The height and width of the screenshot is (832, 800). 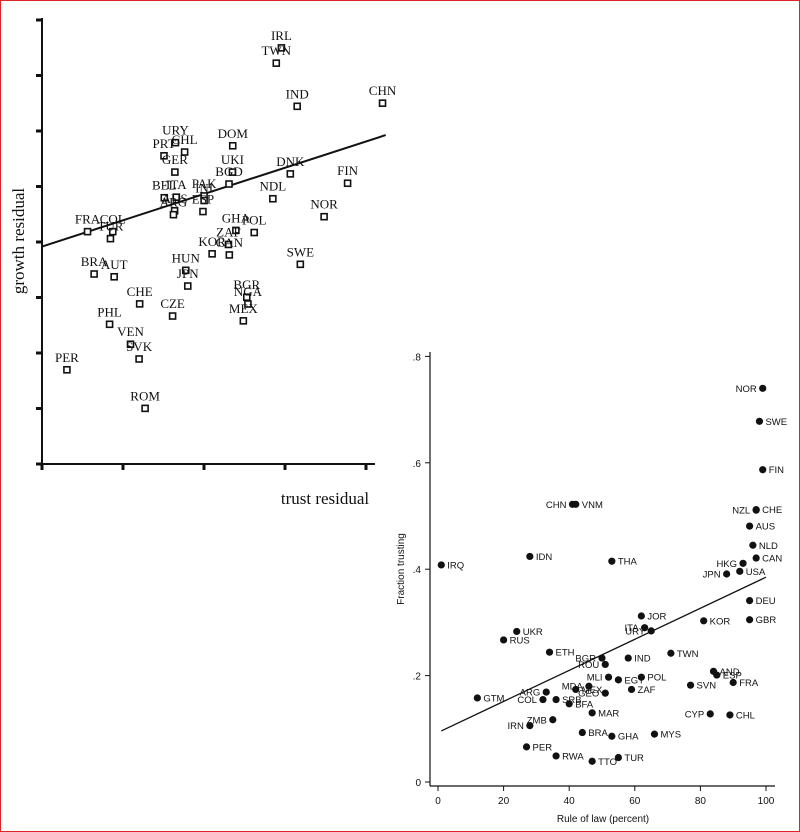 What do you see at coordinates (290, 174) in the screenshot?
I see `chartA-point-dnk` at bounding box center [290, 174].